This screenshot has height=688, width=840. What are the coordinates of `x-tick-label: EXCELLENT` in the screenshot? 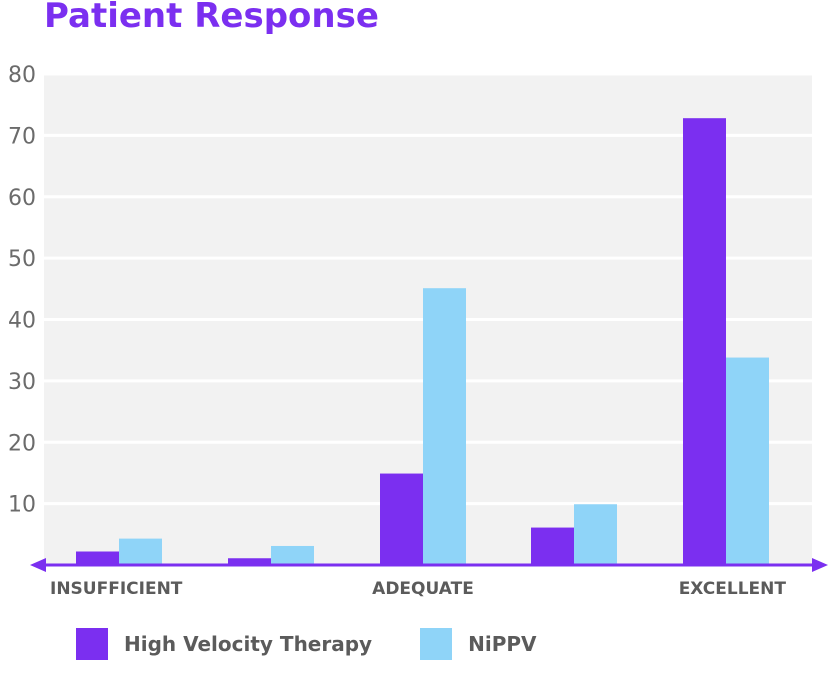 It's located at (733, 589).